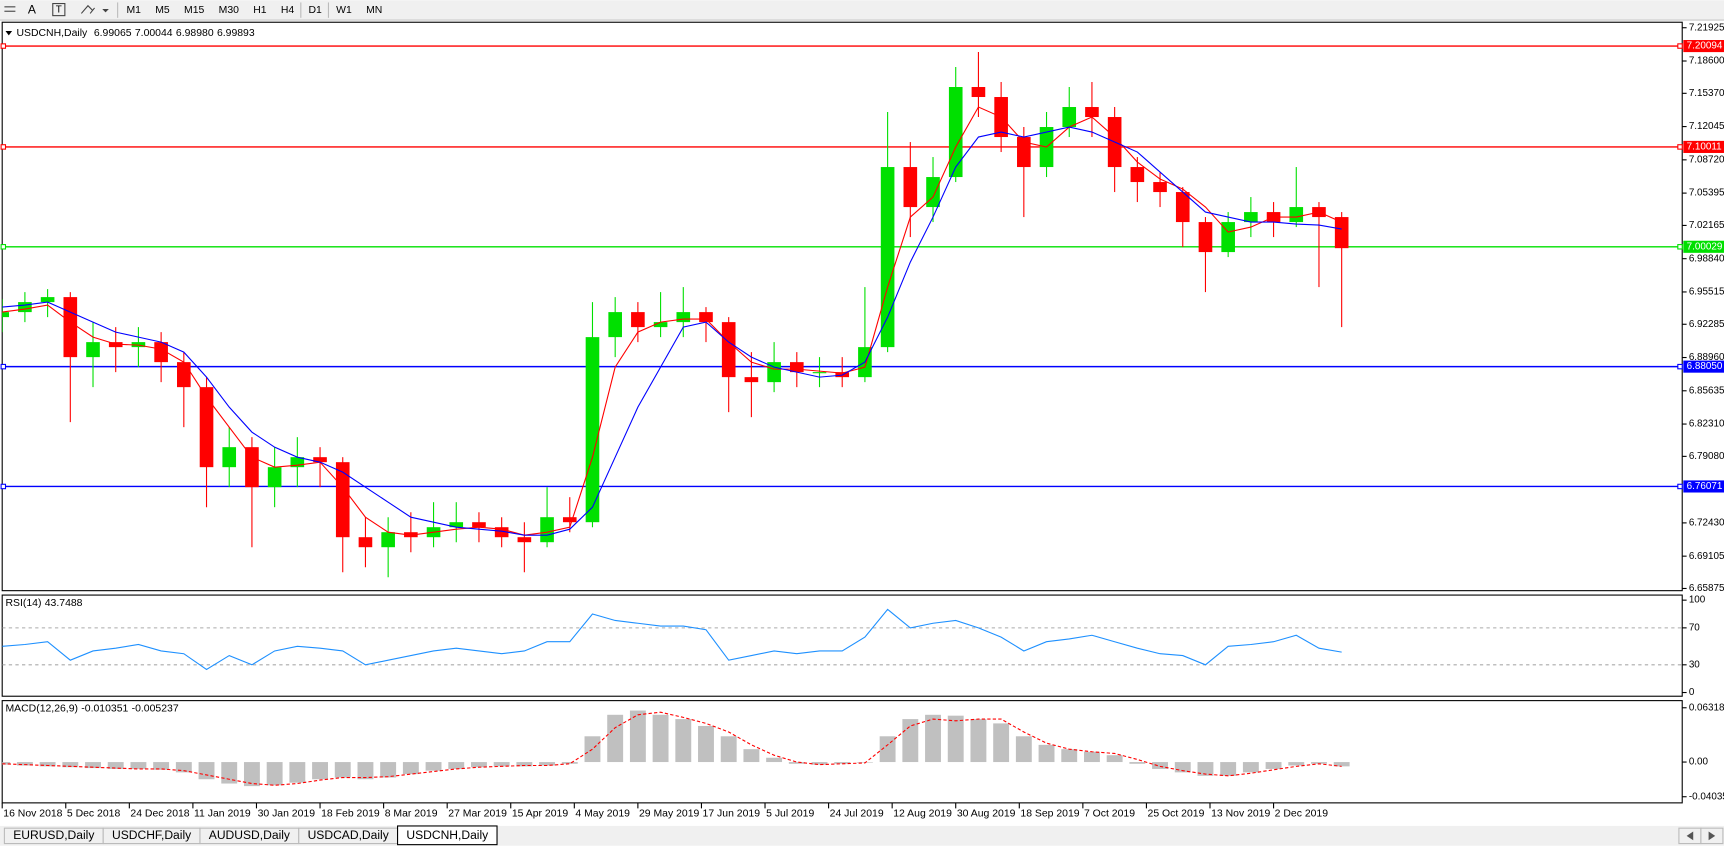  Describe the element at coordinates (87, 9) in the screenshot. I see `arrow-tool` at that location.